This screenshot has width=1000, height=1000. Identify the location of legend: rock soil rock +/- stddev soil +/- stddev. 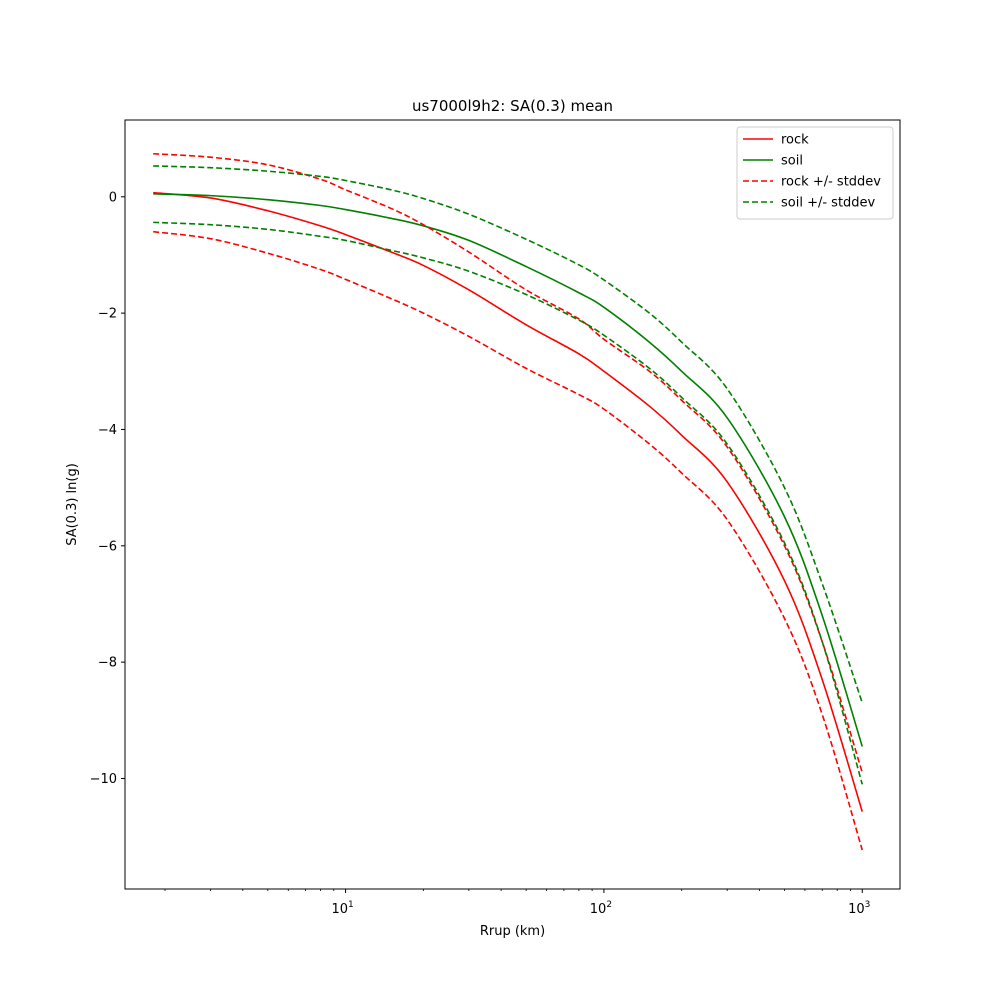
(815, 173).